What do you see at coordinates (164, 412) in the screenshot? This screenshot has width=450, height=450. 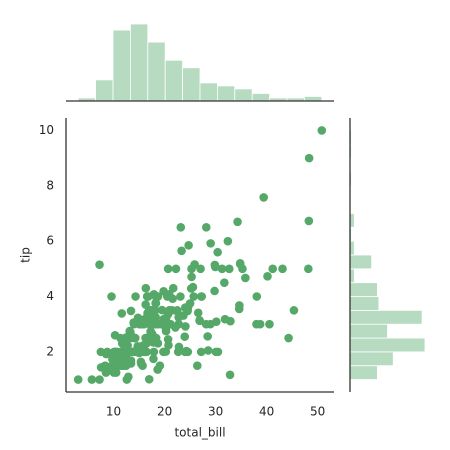 I see `x-tick-label: 20` at bounding box center [164, 412].